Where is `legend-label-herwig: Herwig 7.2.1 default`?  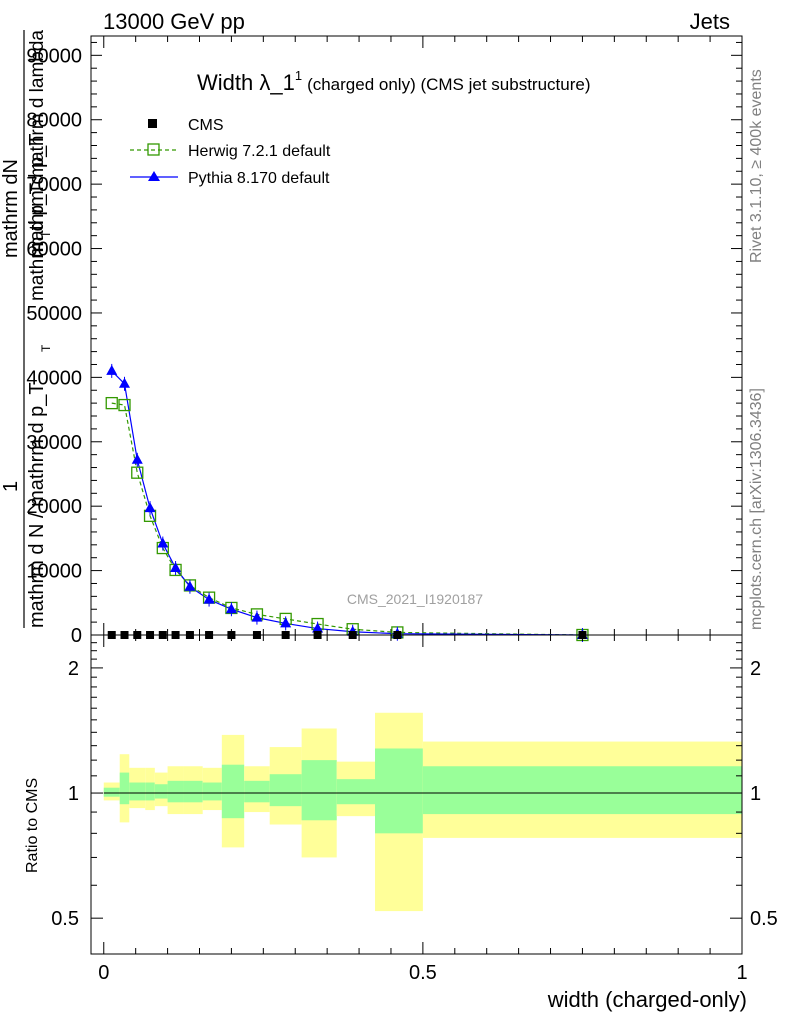
legend-label-herwig: Herwig 7.2.1 default is located at coordinates (259, 151).